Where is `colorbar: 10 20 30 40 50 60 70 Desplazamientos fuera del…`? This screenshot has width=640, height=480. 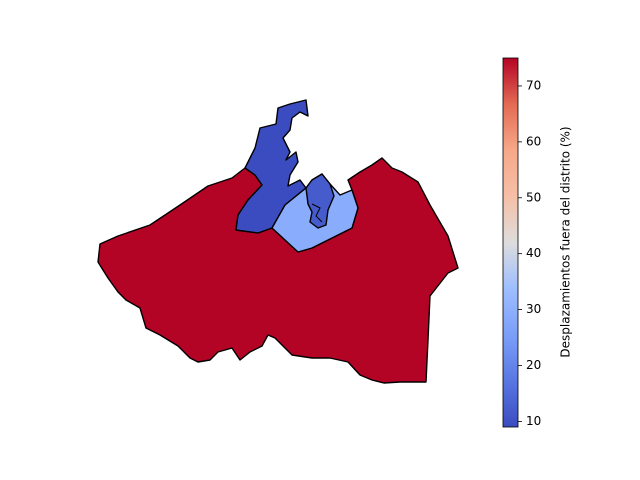 colorbar: 10 20 30 40 50 60 70 Desplazamientos fuera del… is located at coordinates (537, 242).